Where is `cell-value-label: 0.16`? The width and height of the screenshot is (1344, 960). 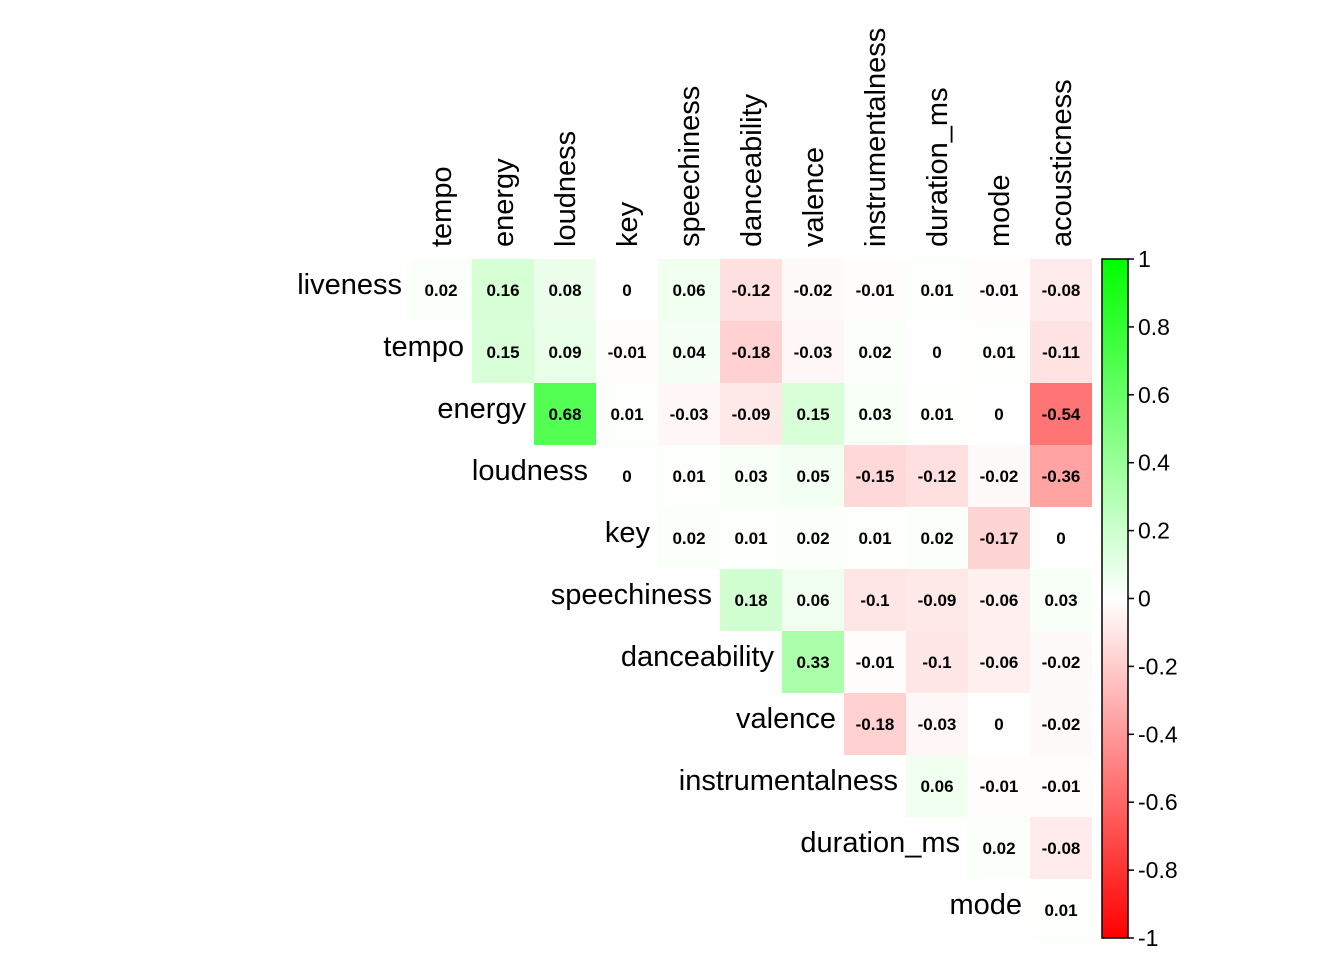
cell-value-label: 0.16 is located at coordinates (502, 290).